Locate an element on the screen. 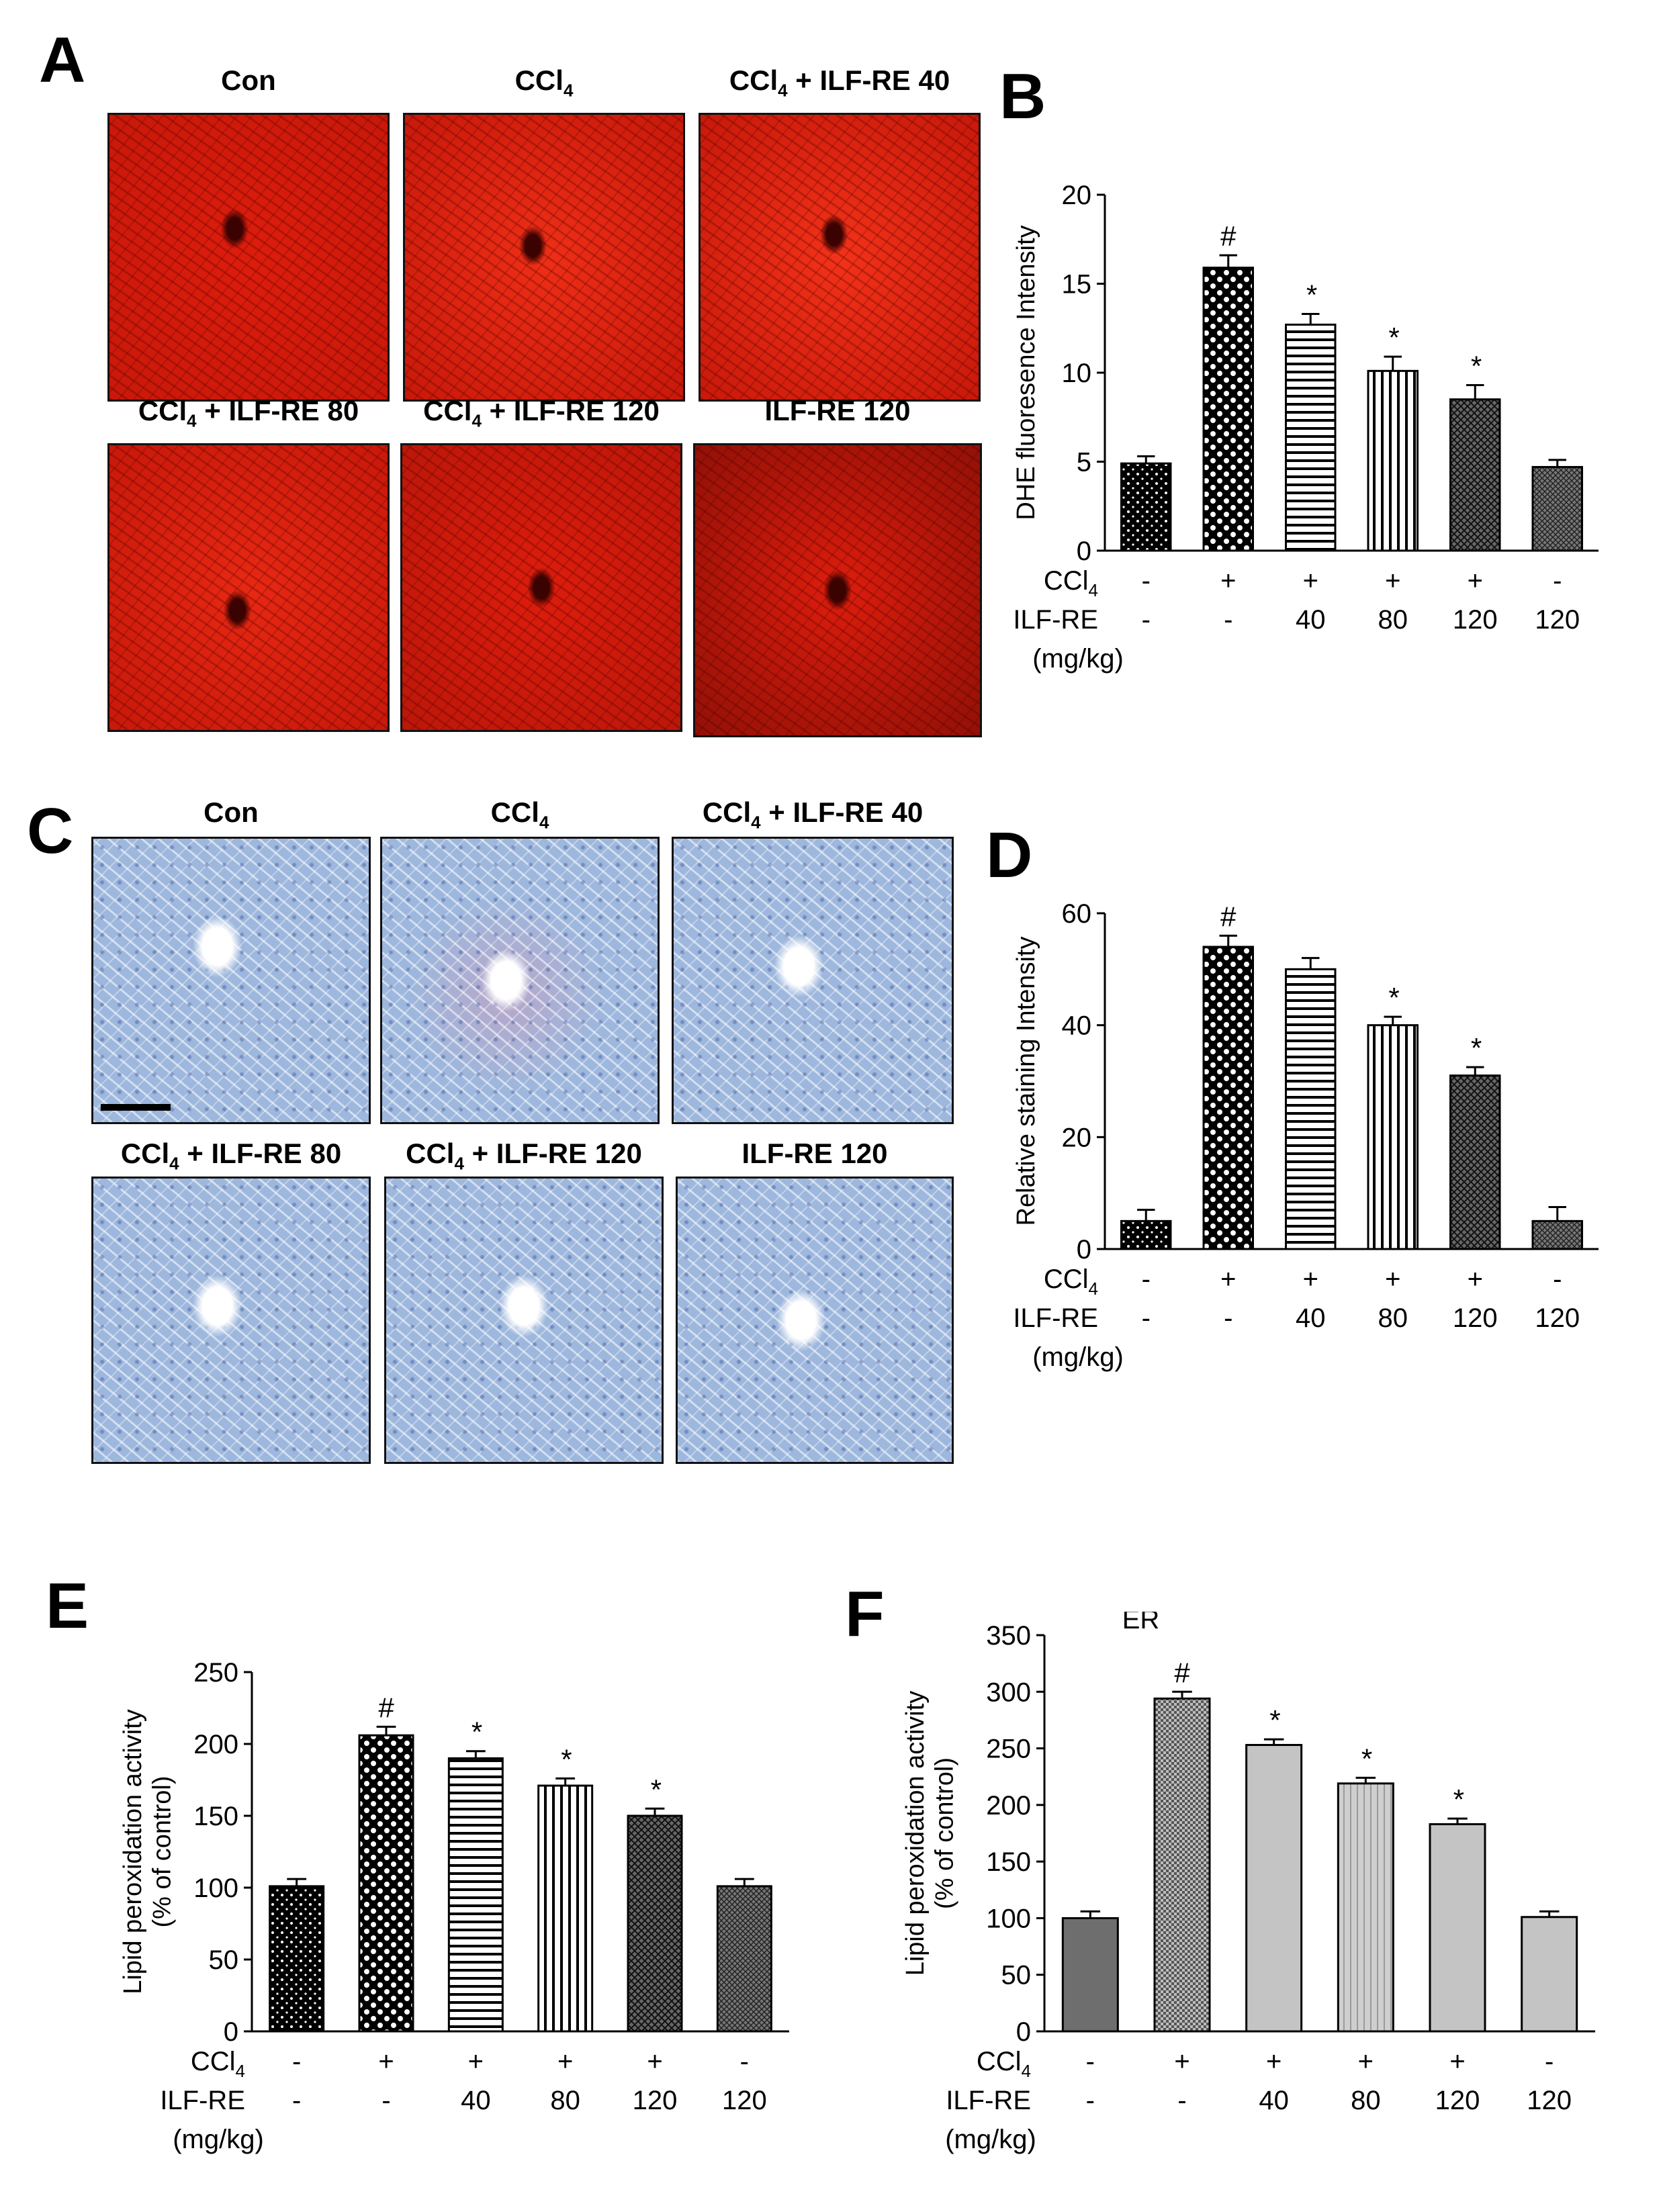 The height and width of the screenshot is (2212, 1663). y-tick-label-350: 350 is located at coordinates (1008, 1636).